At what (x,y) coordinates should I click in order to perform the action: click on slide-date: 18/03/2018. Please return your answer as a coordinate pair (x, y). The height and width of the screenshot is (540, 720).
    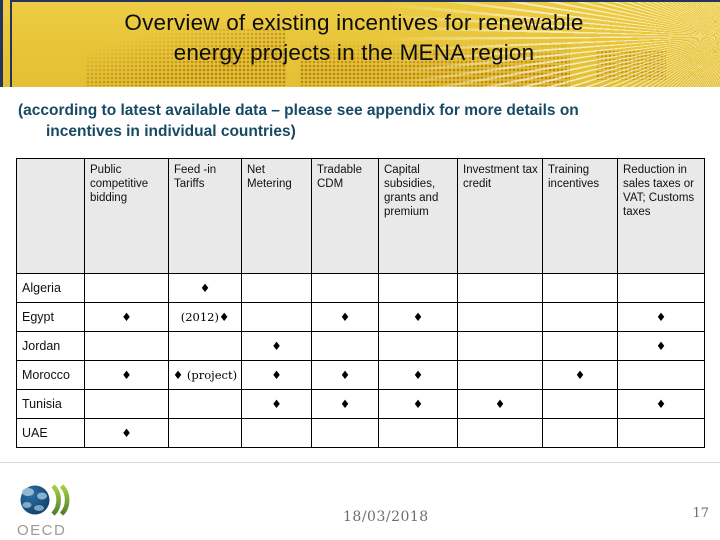
    Looking at the image, I should click on (386, 517).